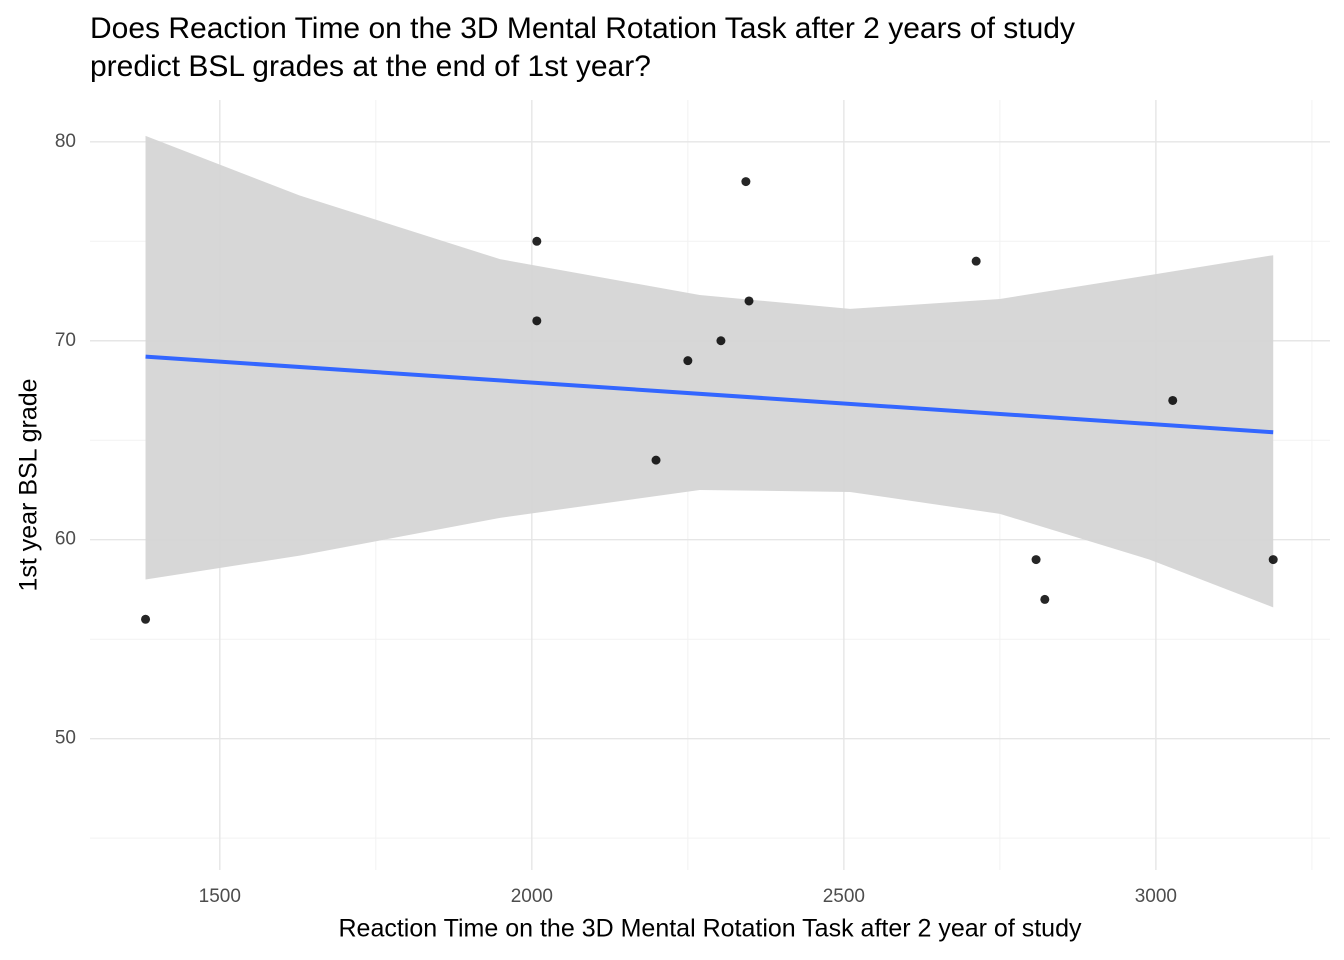 This screenshot has height=960, width=1344. Describe the element at coordinates (65, 738) in the screenshot. I see `y-tick-label: 50` at that location.